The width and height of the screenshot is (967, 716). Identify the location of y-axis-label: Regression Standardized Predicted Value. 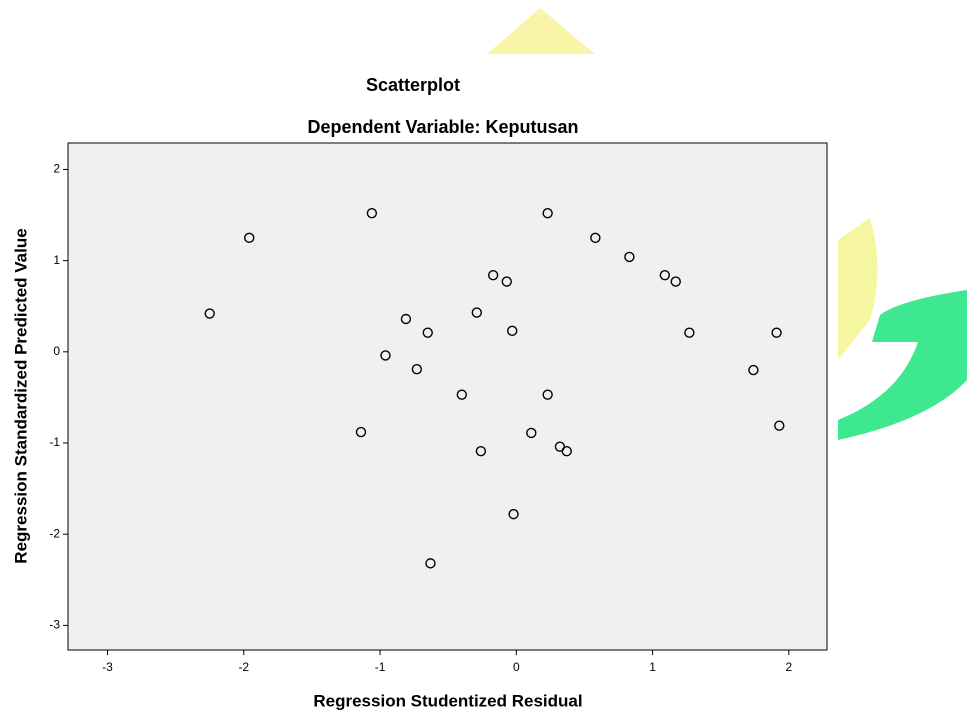
(20, 395).